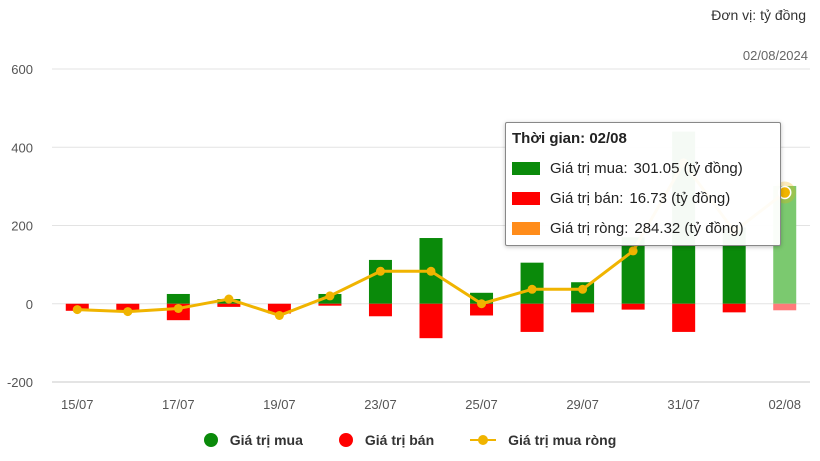 The height and width of the screenshot is (461, 820). I want to click on tooltip-row-buy: Giá trị mua: 301.05 (tỷ đồng), so click(643, 168).